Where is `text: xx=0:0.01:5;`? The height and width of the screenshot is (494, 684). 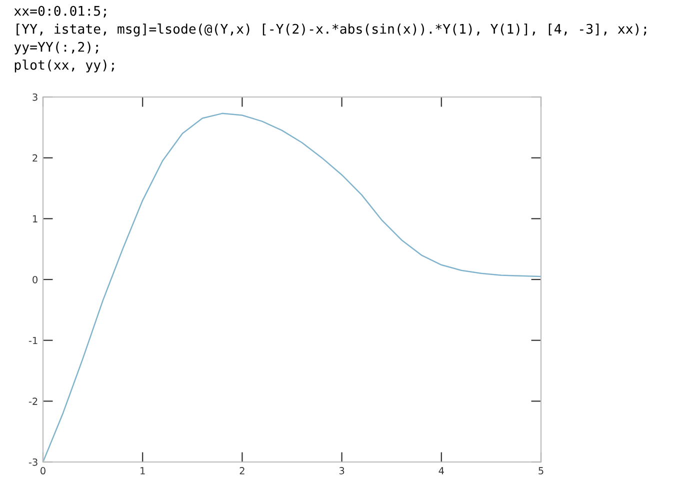
text: xx=0:0.01:5; is located at coordinates (60, 12).